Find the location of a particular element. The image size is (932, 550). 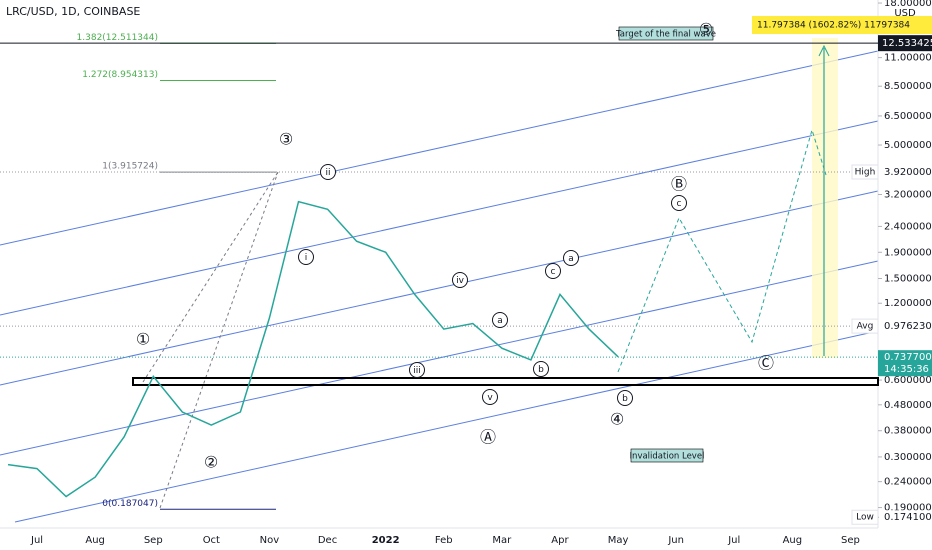

x-tick-label: Mar is located at coordinates (502, 540).